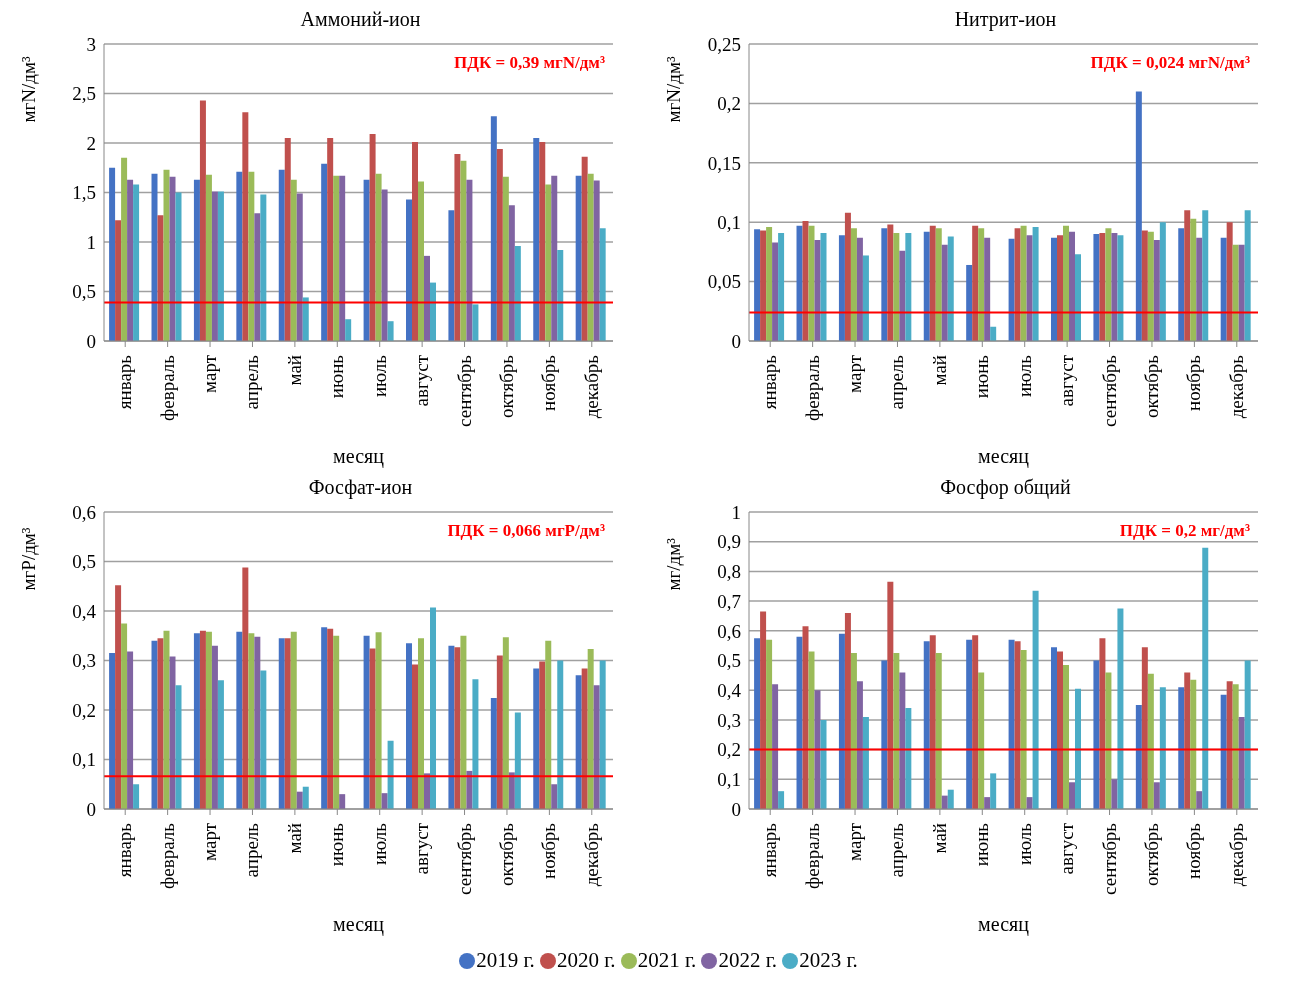 The width and height of the screenshot is (1316, 995). Describe the element at coordinates (506, 854) in the screenshot. I see `x-tick-label: октябрь` at that location.